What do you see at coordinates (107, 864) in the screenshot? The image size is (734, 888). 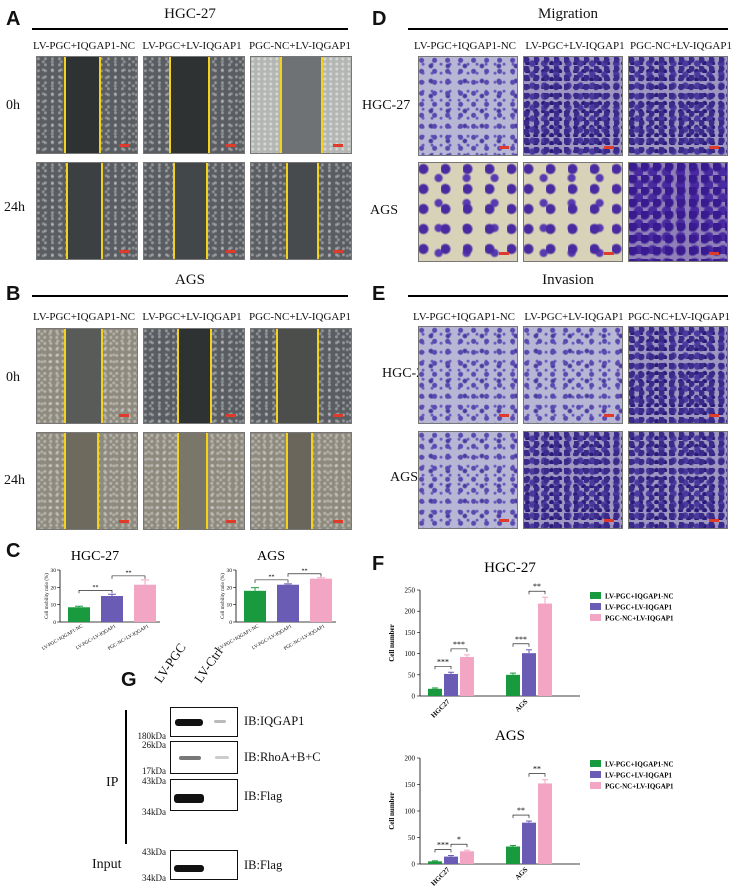 I see `input-label: Input` at bounding box center [107, 864].